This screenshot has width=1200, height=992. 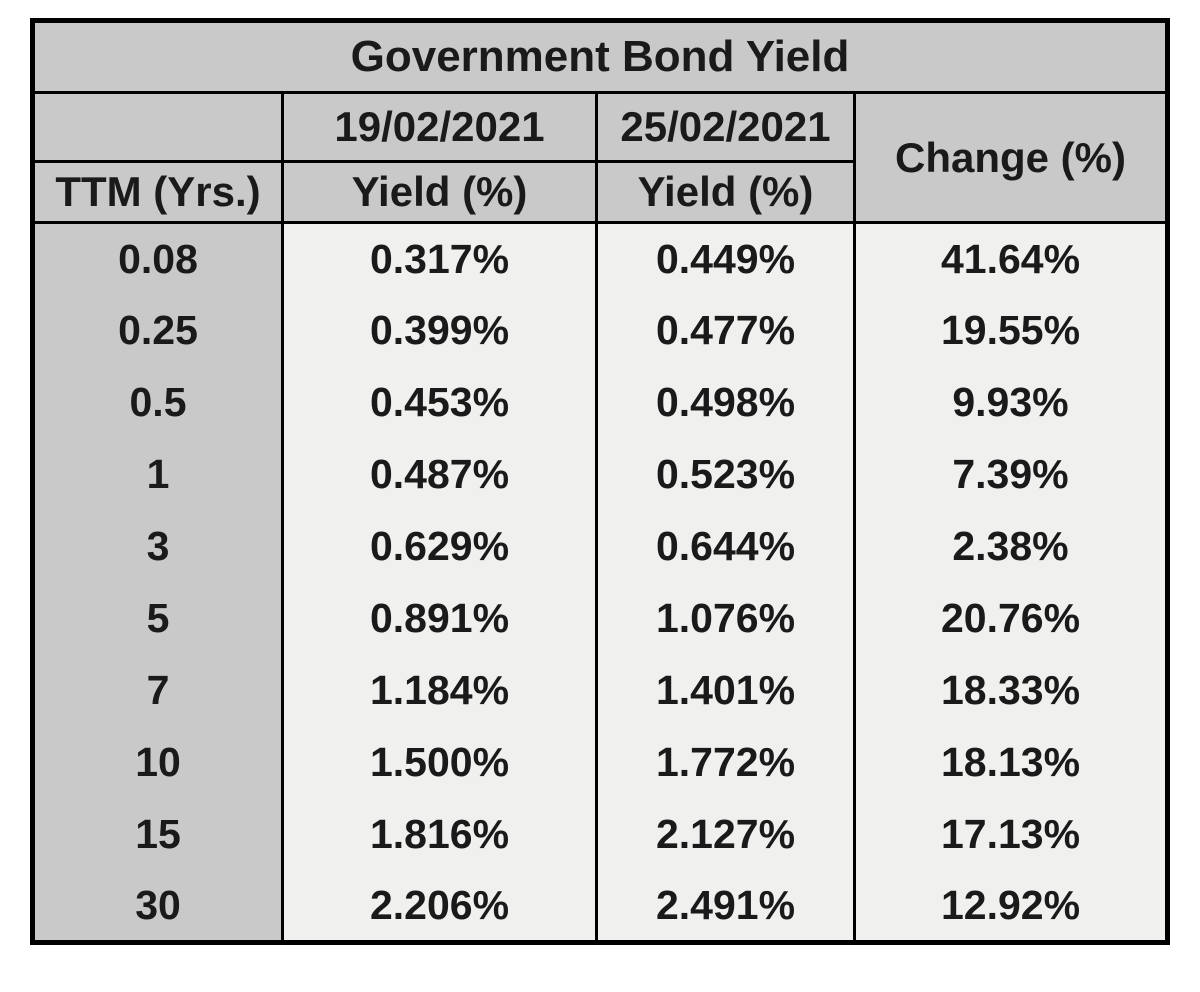 I want to click on yield2-cell: 0.644%, so click(x=725, y=546).